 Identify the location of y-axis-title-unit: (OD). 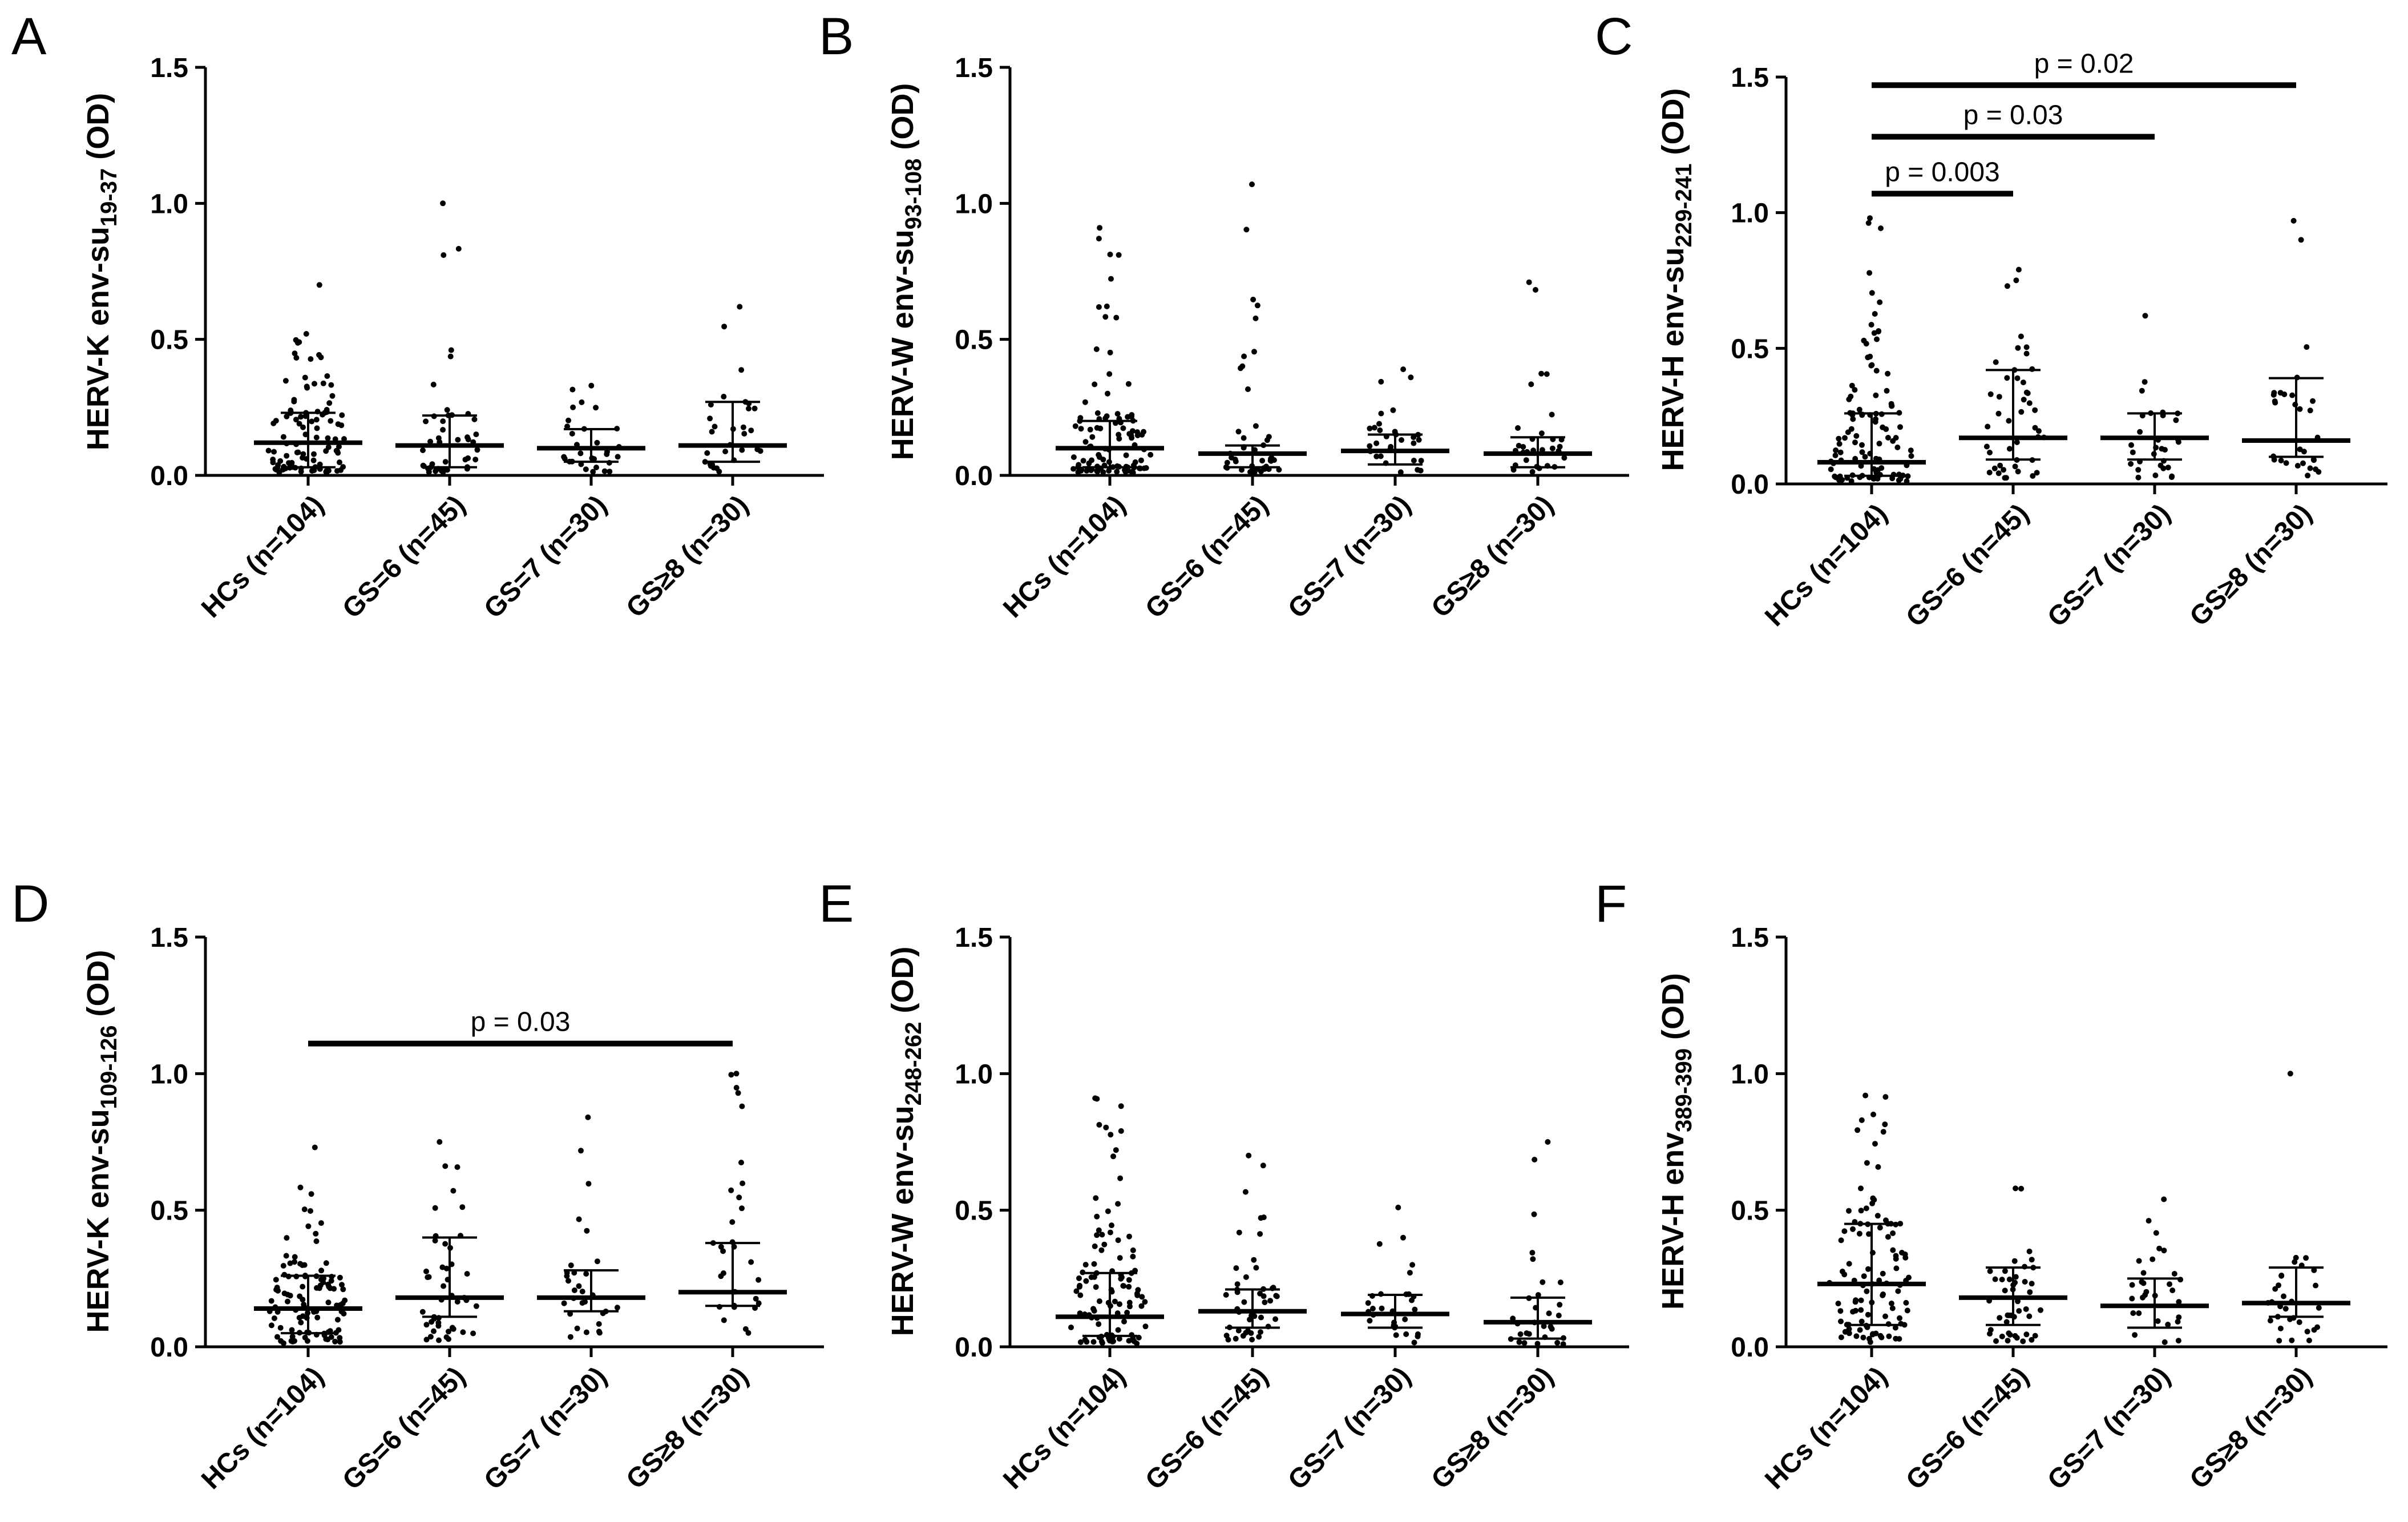
(98, 130).